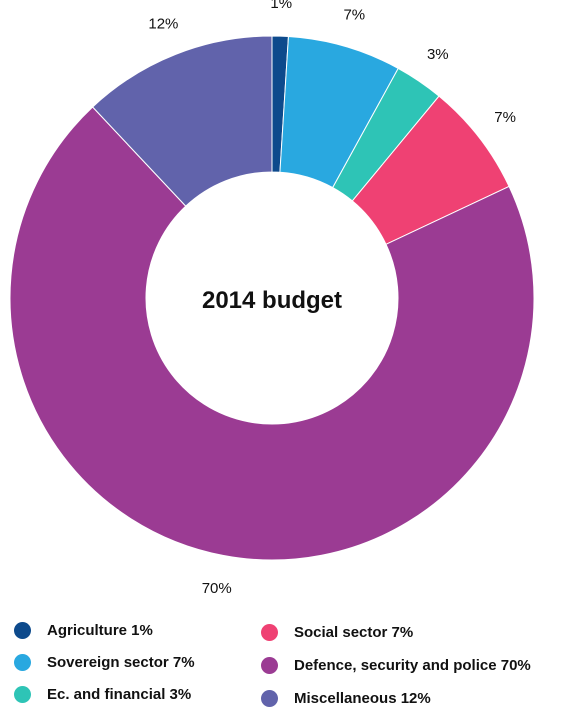  I want to click on slice-miscellaneous, so click(182, 121).